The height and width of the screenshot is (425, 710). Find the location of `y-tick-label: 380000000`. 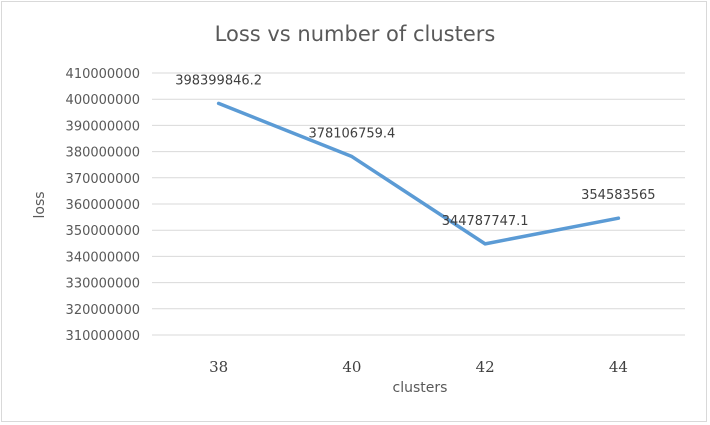

y-tick-label: 380000000 is located at coordinates (103, 153).